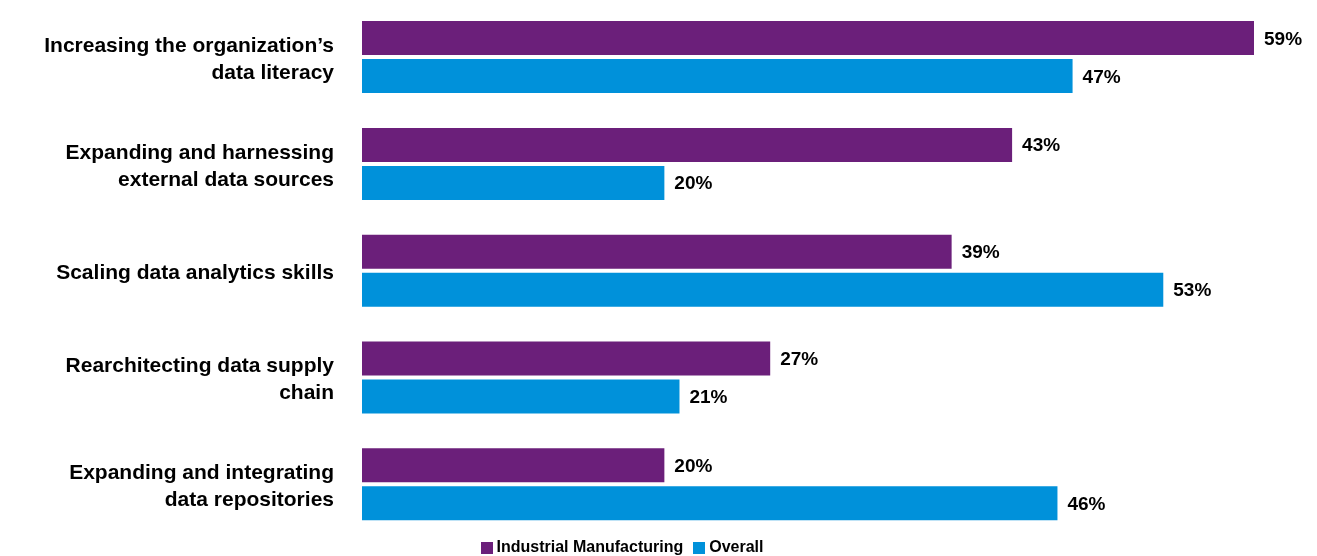  Describe the element at coordinates (799, 358) in the screenshot. I see `data-label: 27%` at that location.